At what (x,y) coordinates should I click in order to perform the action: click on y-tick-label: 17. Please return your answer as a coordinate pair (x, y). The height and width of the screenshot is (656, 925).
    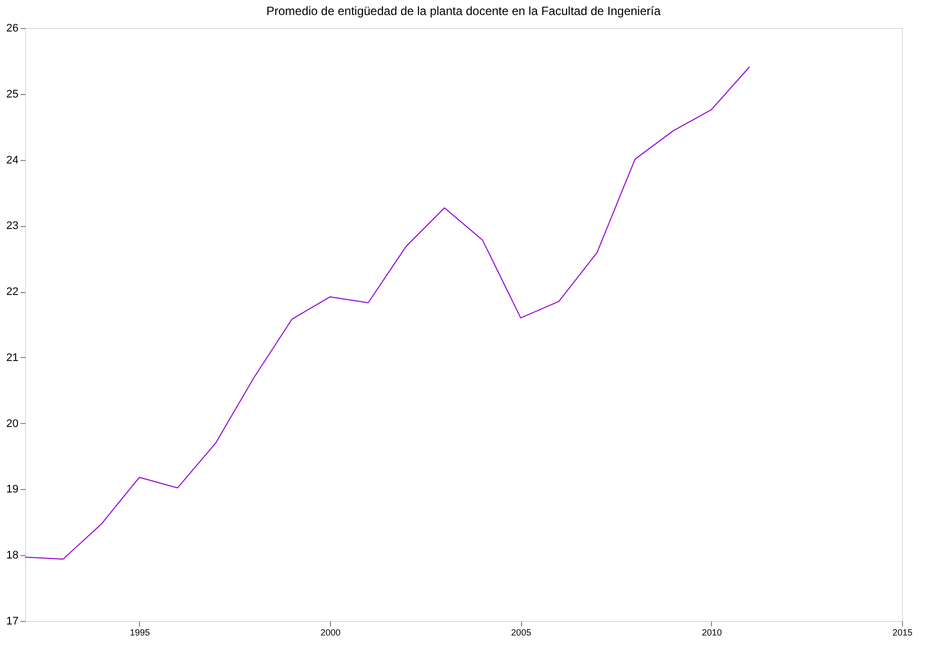
    Looking at the image, I should click on (12, 622).